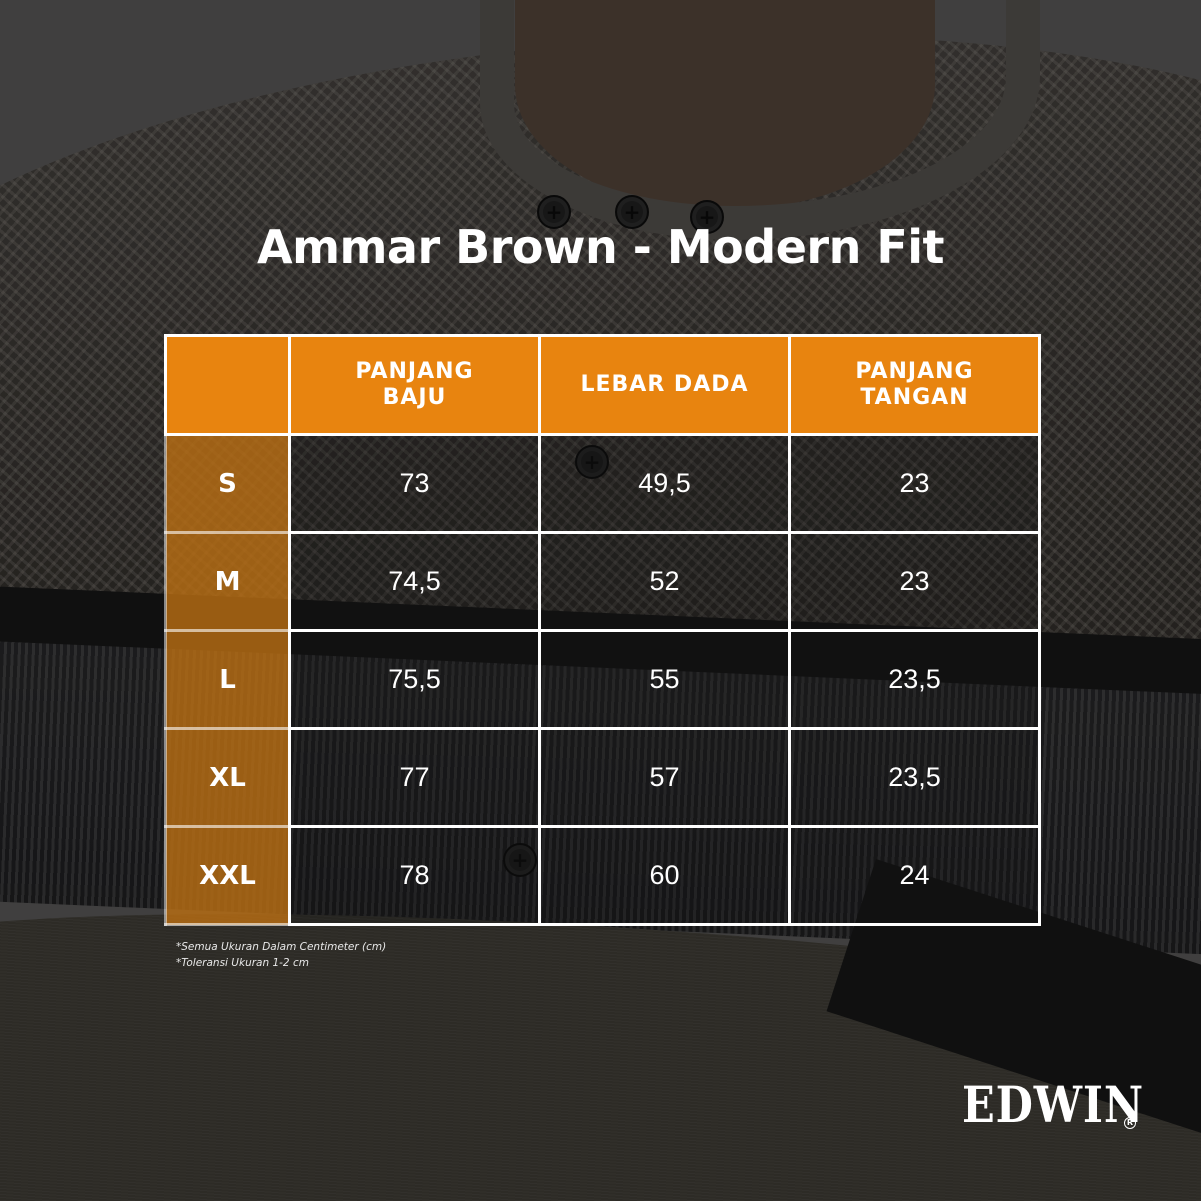  Describe the element at coordinates (242, 963) in the screenshot. I see `note-tolerance: *Toleransi Ukuran 1-2 cm` at that location.